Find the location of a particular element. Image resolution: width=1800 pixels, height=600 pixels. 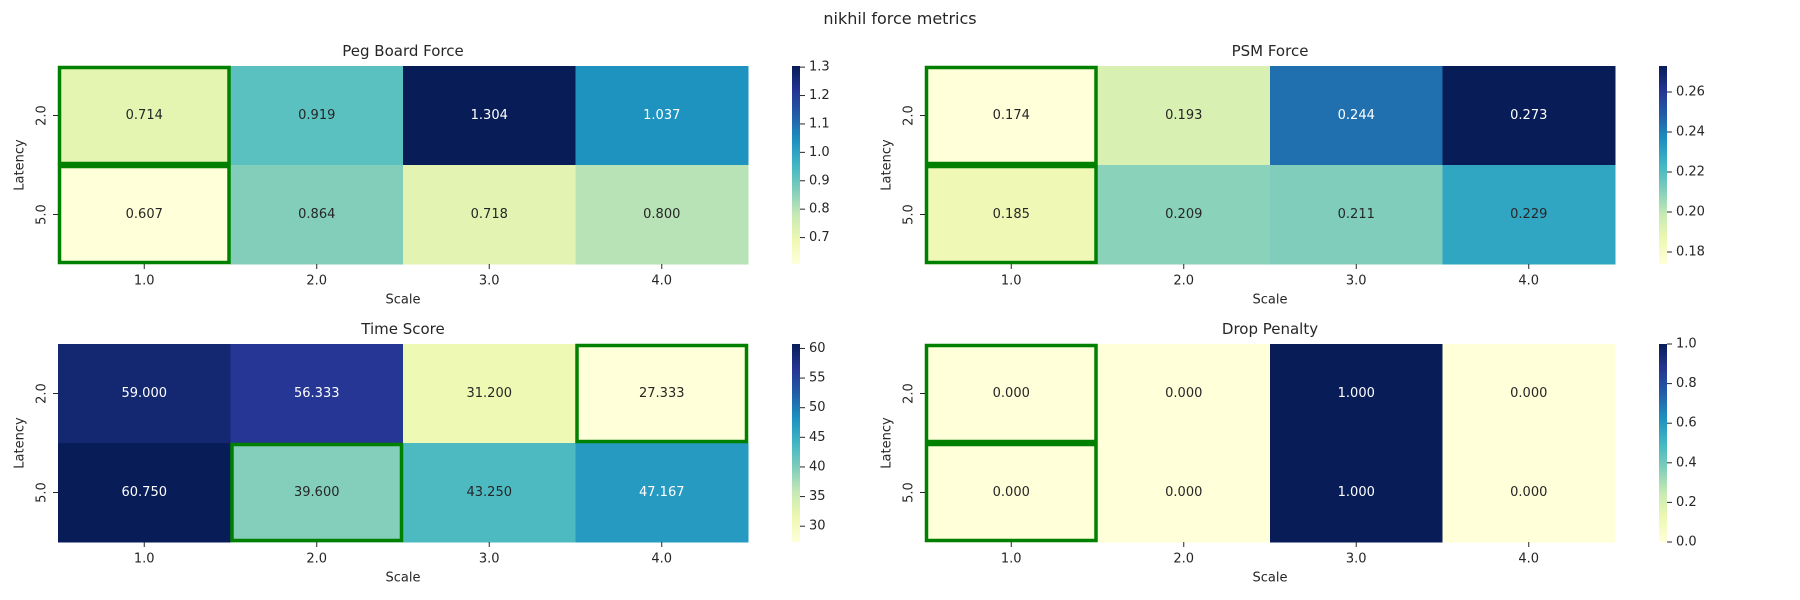

cell-label: 1.000 is located at coordinates (1356, 393).